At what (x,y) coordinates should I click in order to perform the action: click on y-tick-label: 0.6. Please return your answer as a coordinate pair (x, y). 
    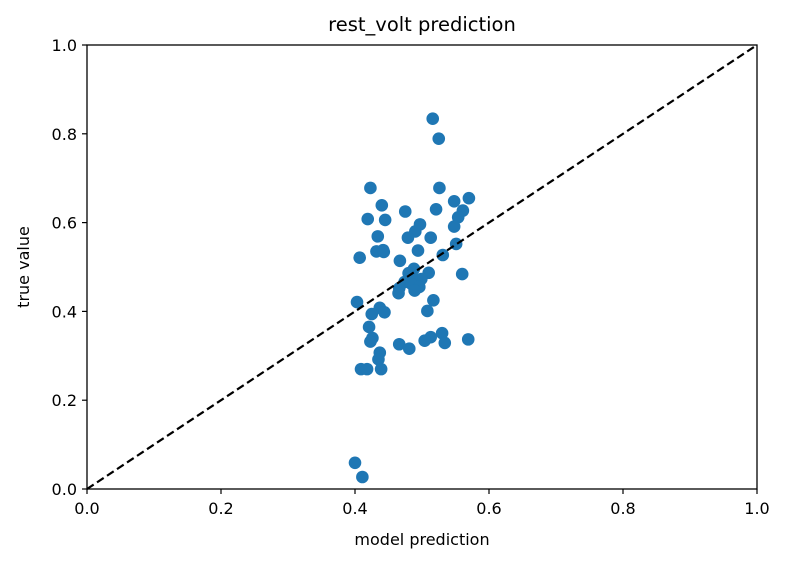
    Looking at the image, I should click on (64, 223).